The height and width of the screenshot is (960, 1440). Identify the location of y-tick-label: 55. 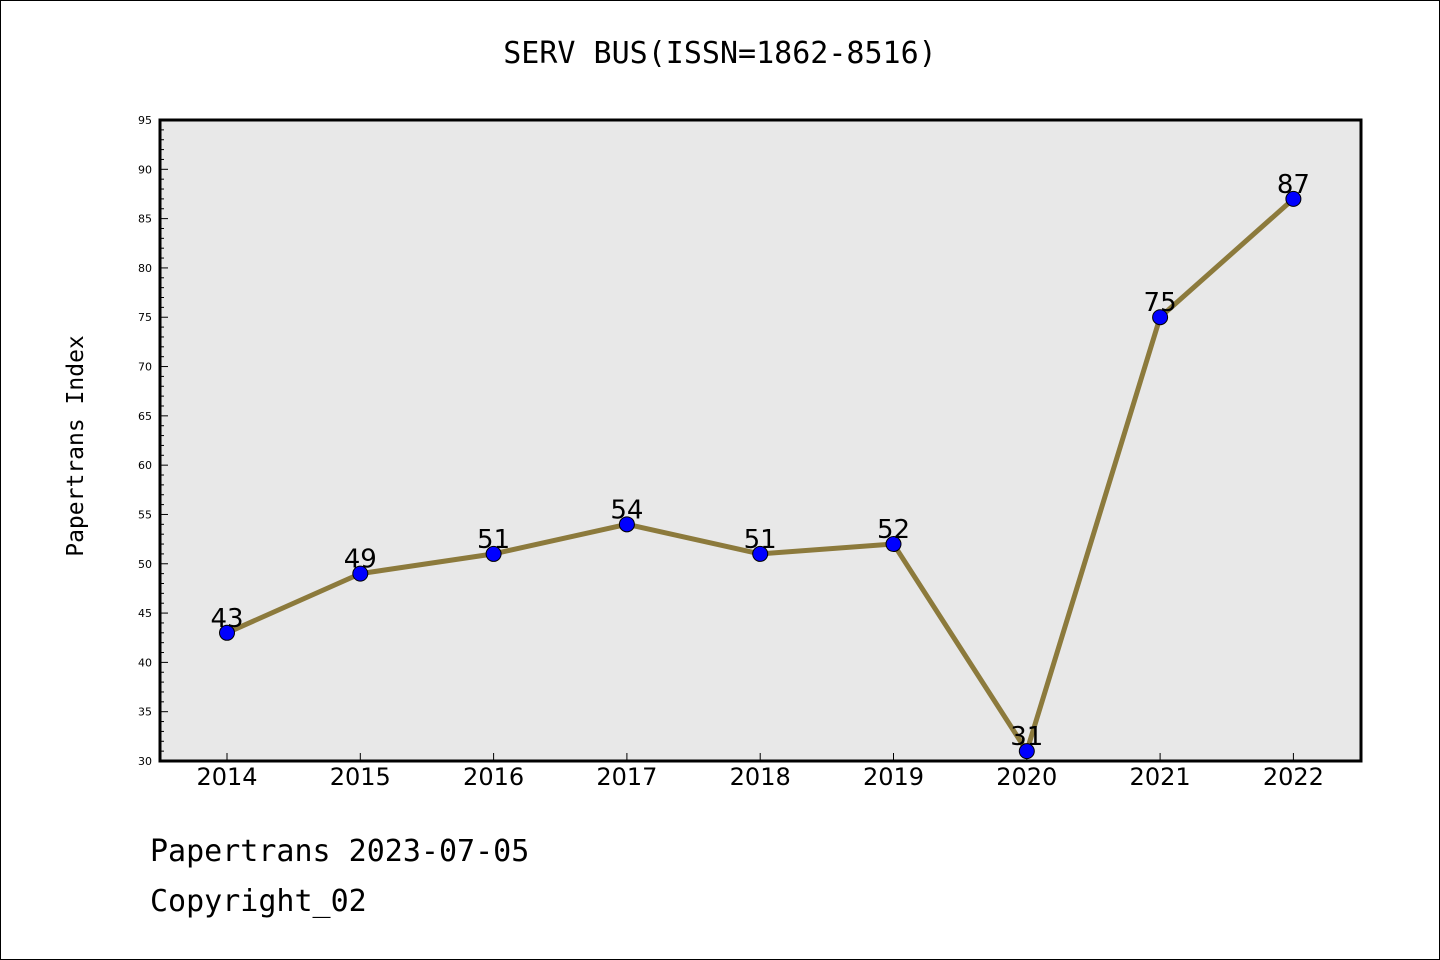
(145, 514).